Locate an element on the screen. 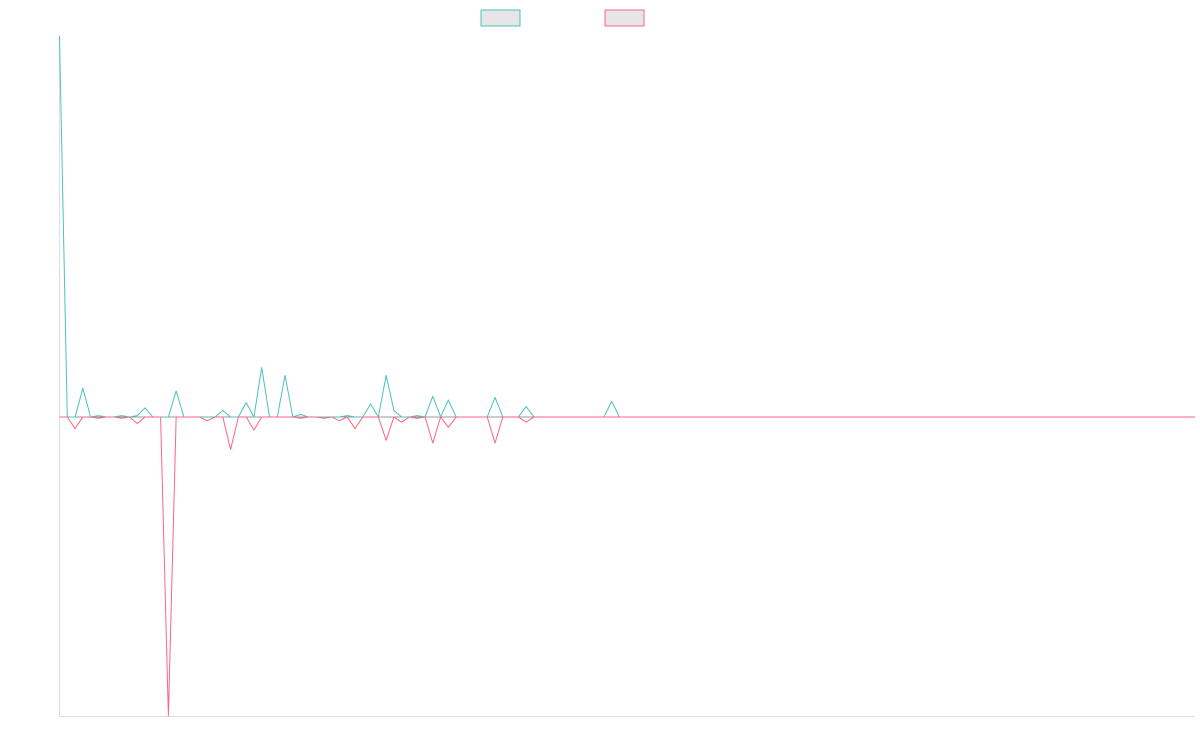 The width and height of the screenshot is (1200, 750). legend-swatch-series-a is located at coordinates (500, 18).